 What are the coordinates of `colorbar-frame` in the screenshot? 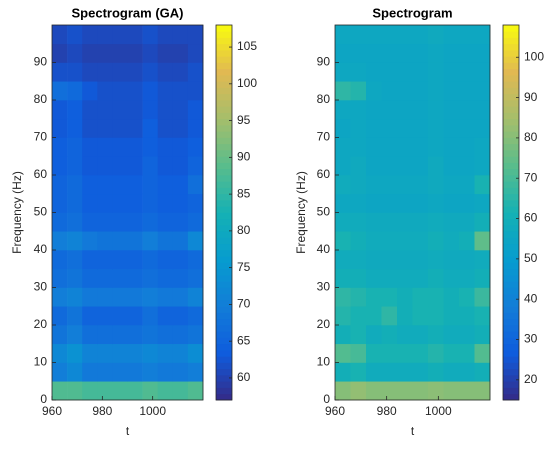 It's located at (224, 212).